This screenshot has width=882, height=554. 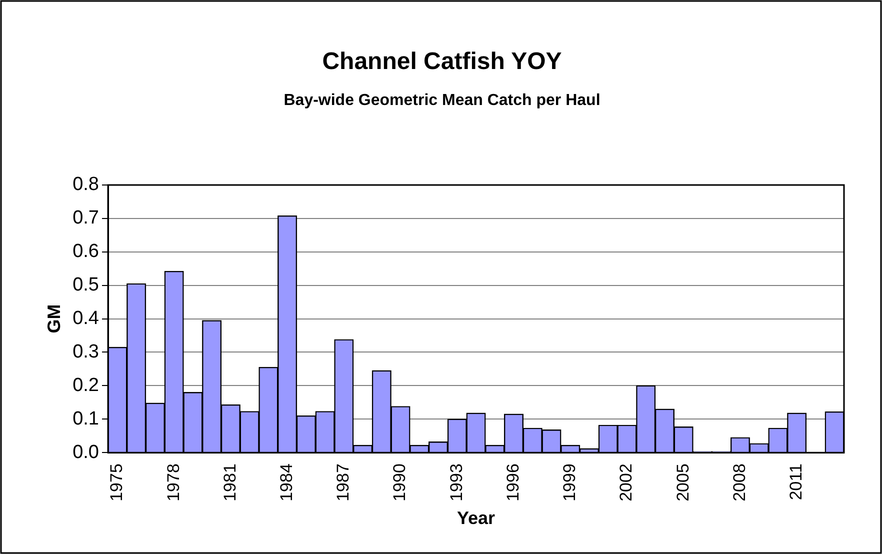 What do you see at coordinates (442, 62) in the screenshot?
I see `chart-title: Channel Catfish YOY` at bounding box center [442, 62].